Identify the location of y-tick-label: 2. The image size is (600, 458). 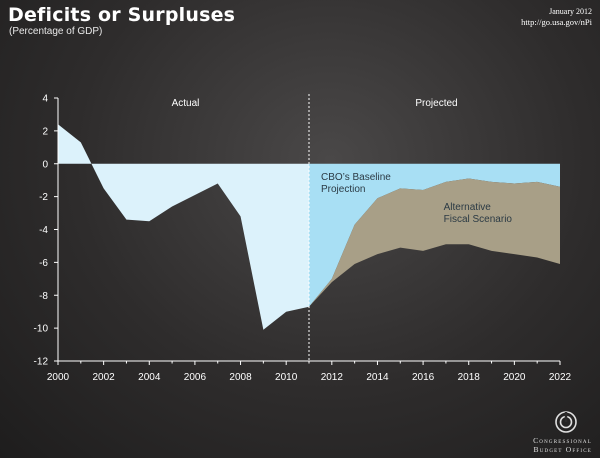
(45, 131).